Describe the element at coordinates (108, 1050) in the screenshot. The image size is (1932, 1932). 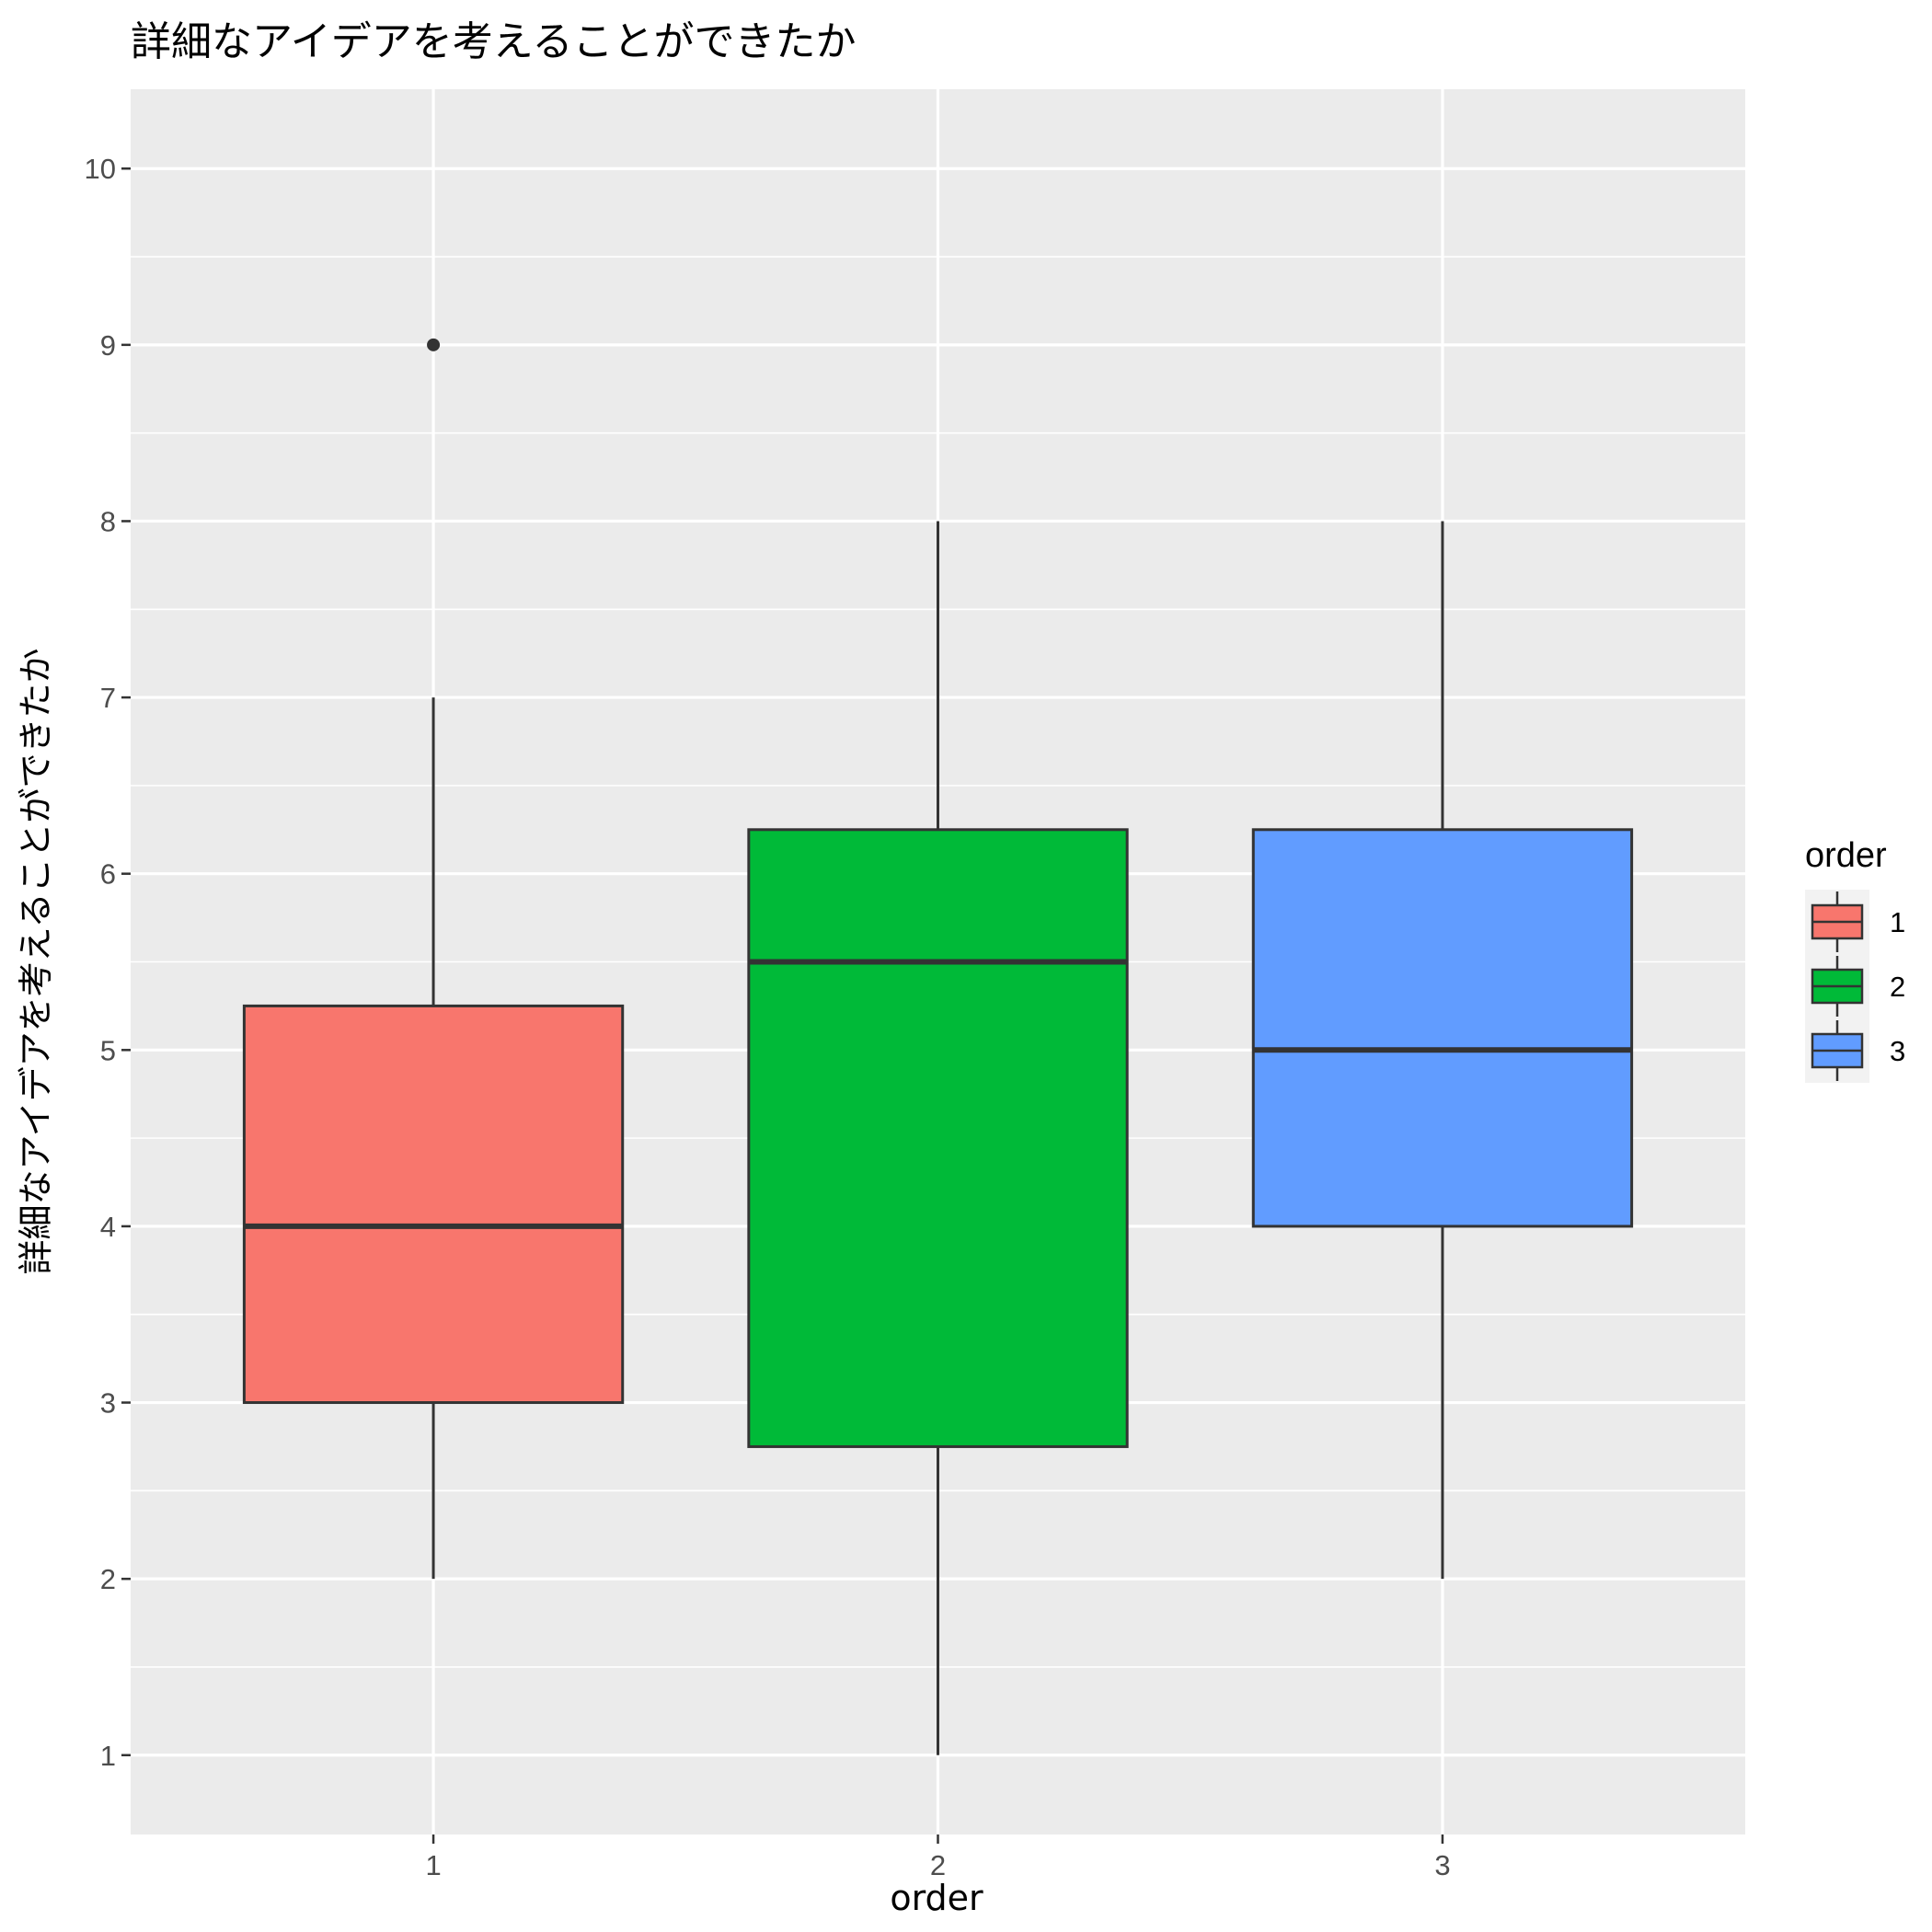
I see `y-tick-label: 5` at that location.